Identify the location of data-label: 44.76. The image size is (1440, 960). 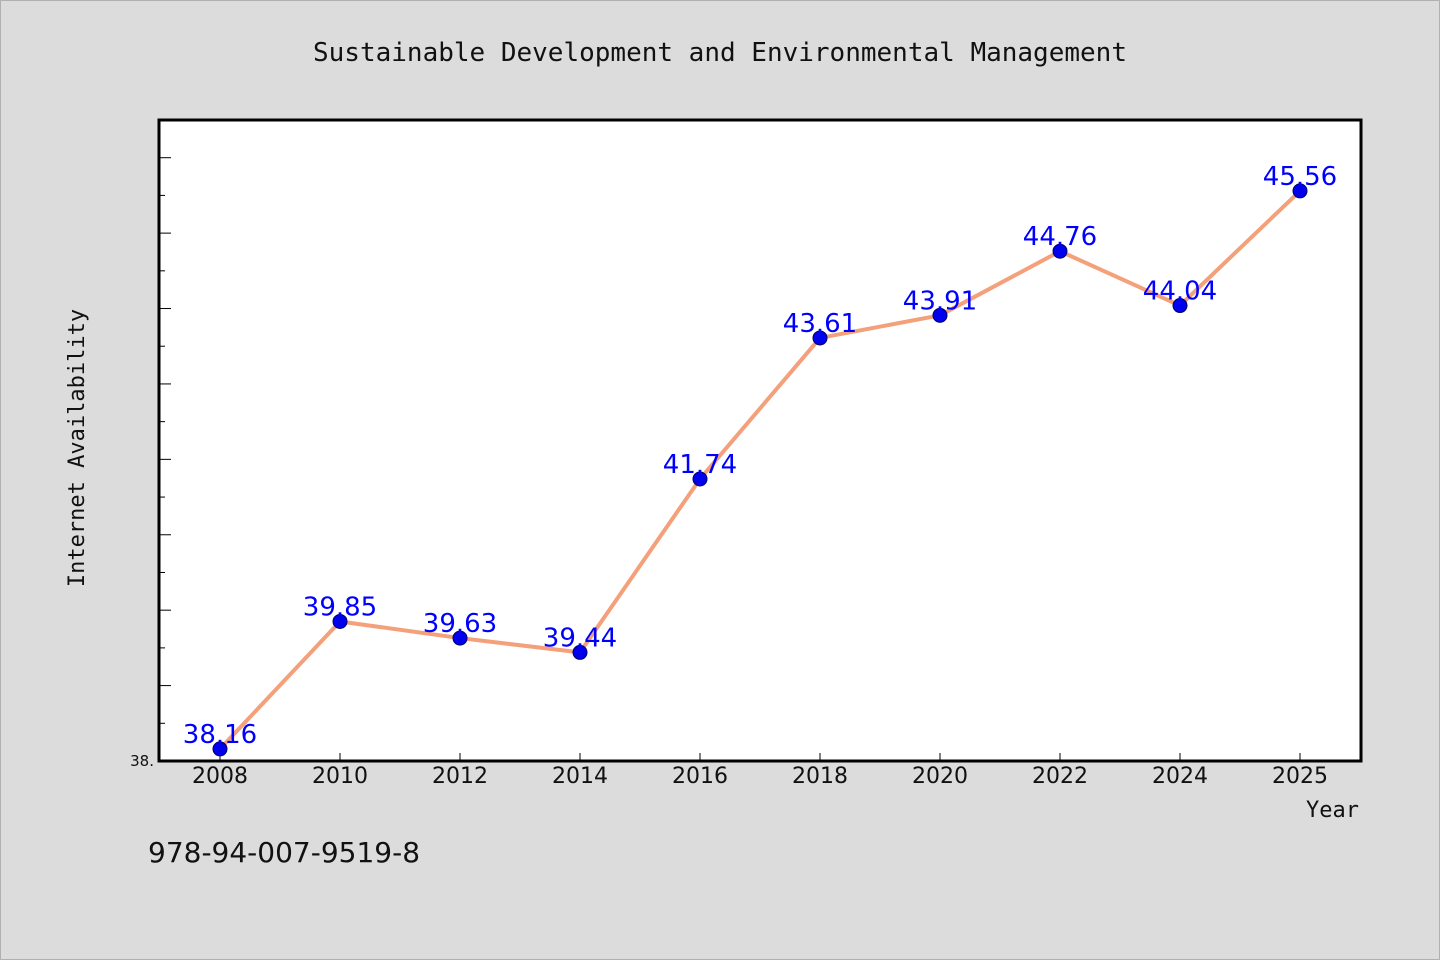
(1060, 237).